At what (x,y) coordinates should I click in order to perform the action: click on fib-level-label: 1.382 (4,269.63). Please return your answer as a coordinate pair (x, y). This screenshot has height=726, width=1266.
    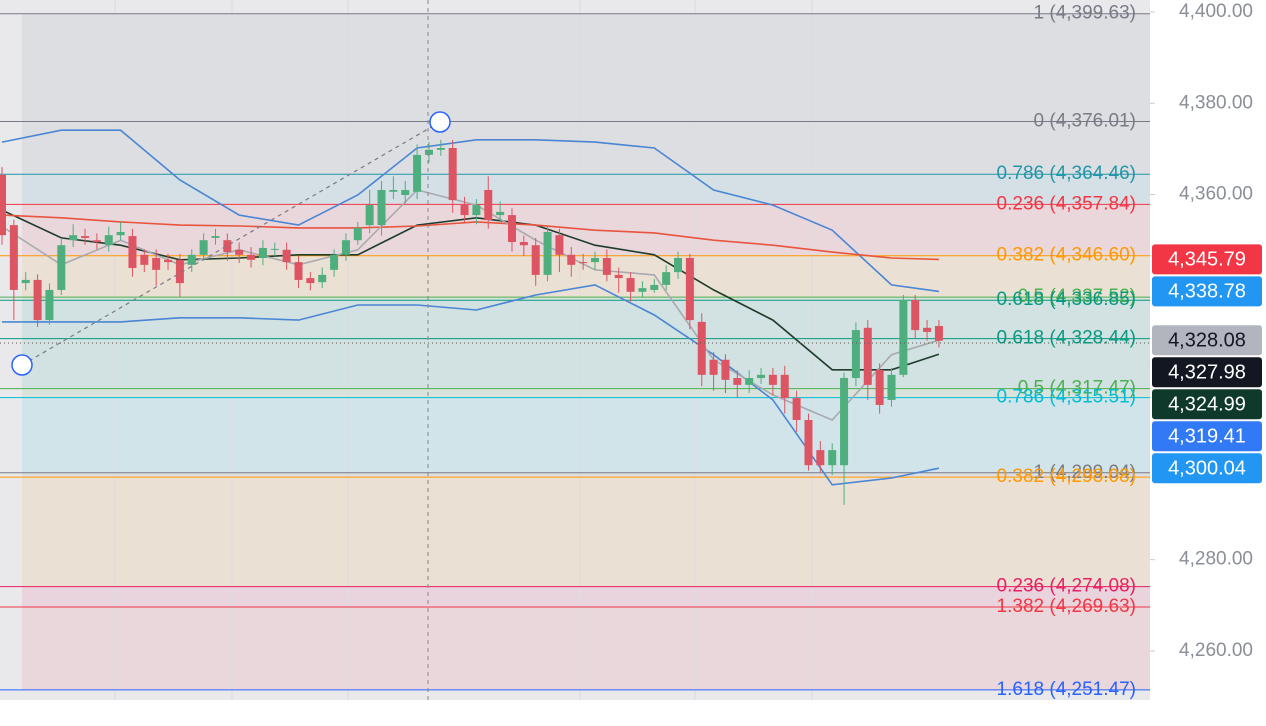
    Looking at the image, I should click on (1066, 606).